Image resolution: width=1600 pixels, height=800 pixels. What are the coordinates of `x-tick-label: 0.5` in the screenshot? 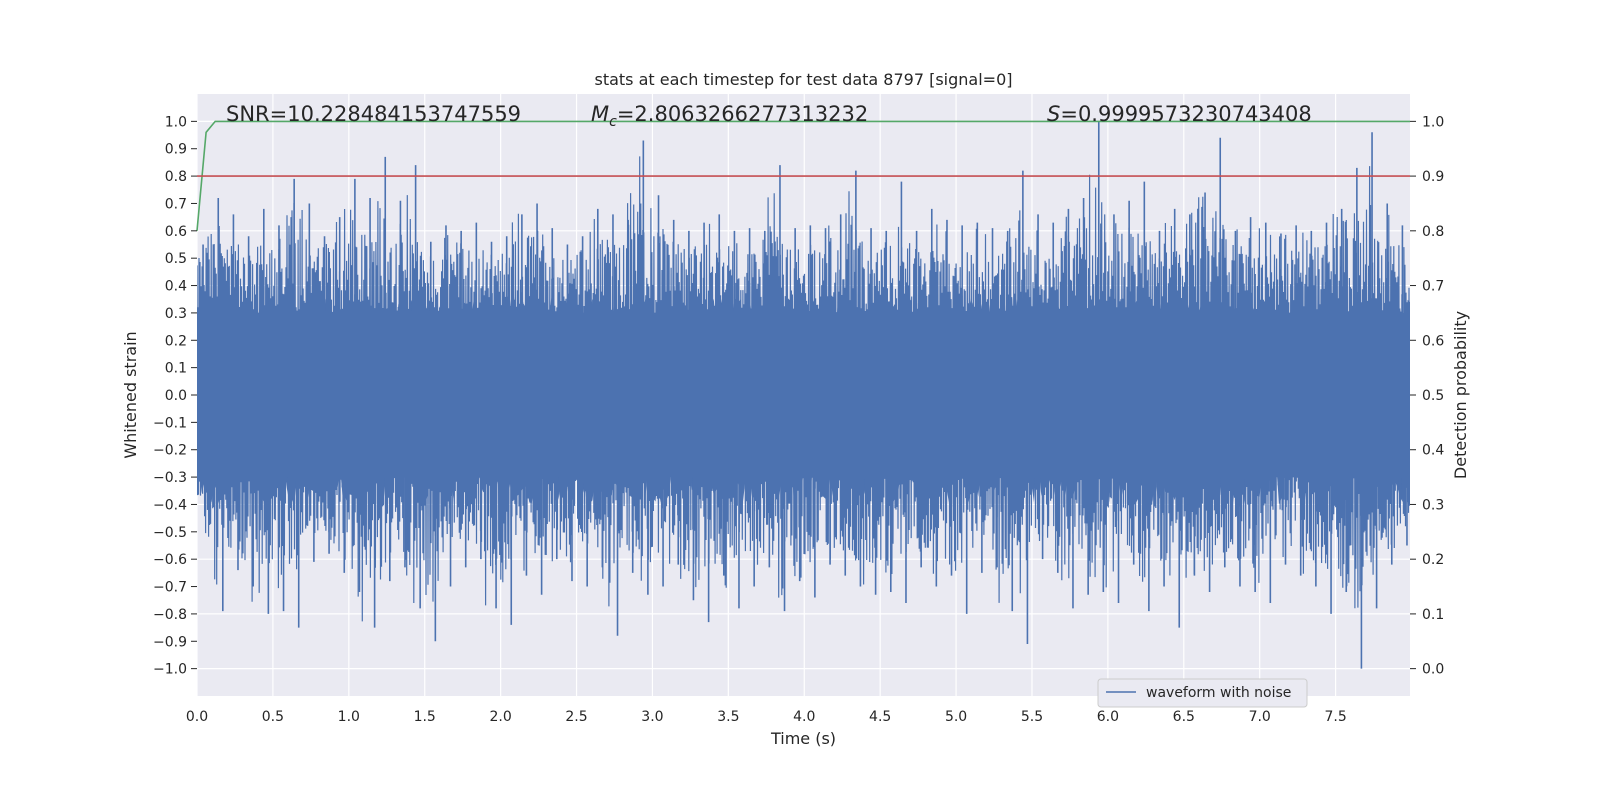 It's located at (273, 717).